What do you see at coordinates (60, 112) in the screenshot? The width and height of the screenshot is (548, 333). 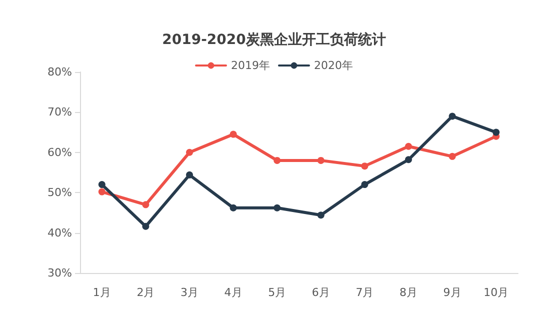 I see `y-tick-label: 70%` at bounding box center [60, 112].